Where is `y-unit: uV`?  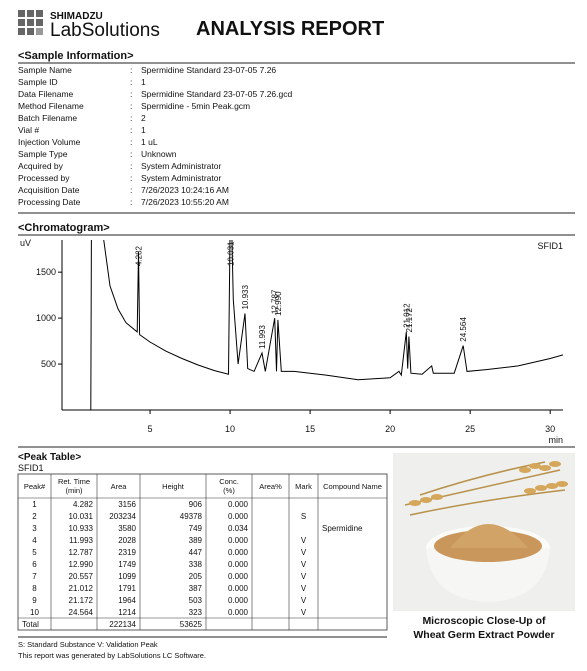
y-unit: uV is located at coordinates (25, 243).